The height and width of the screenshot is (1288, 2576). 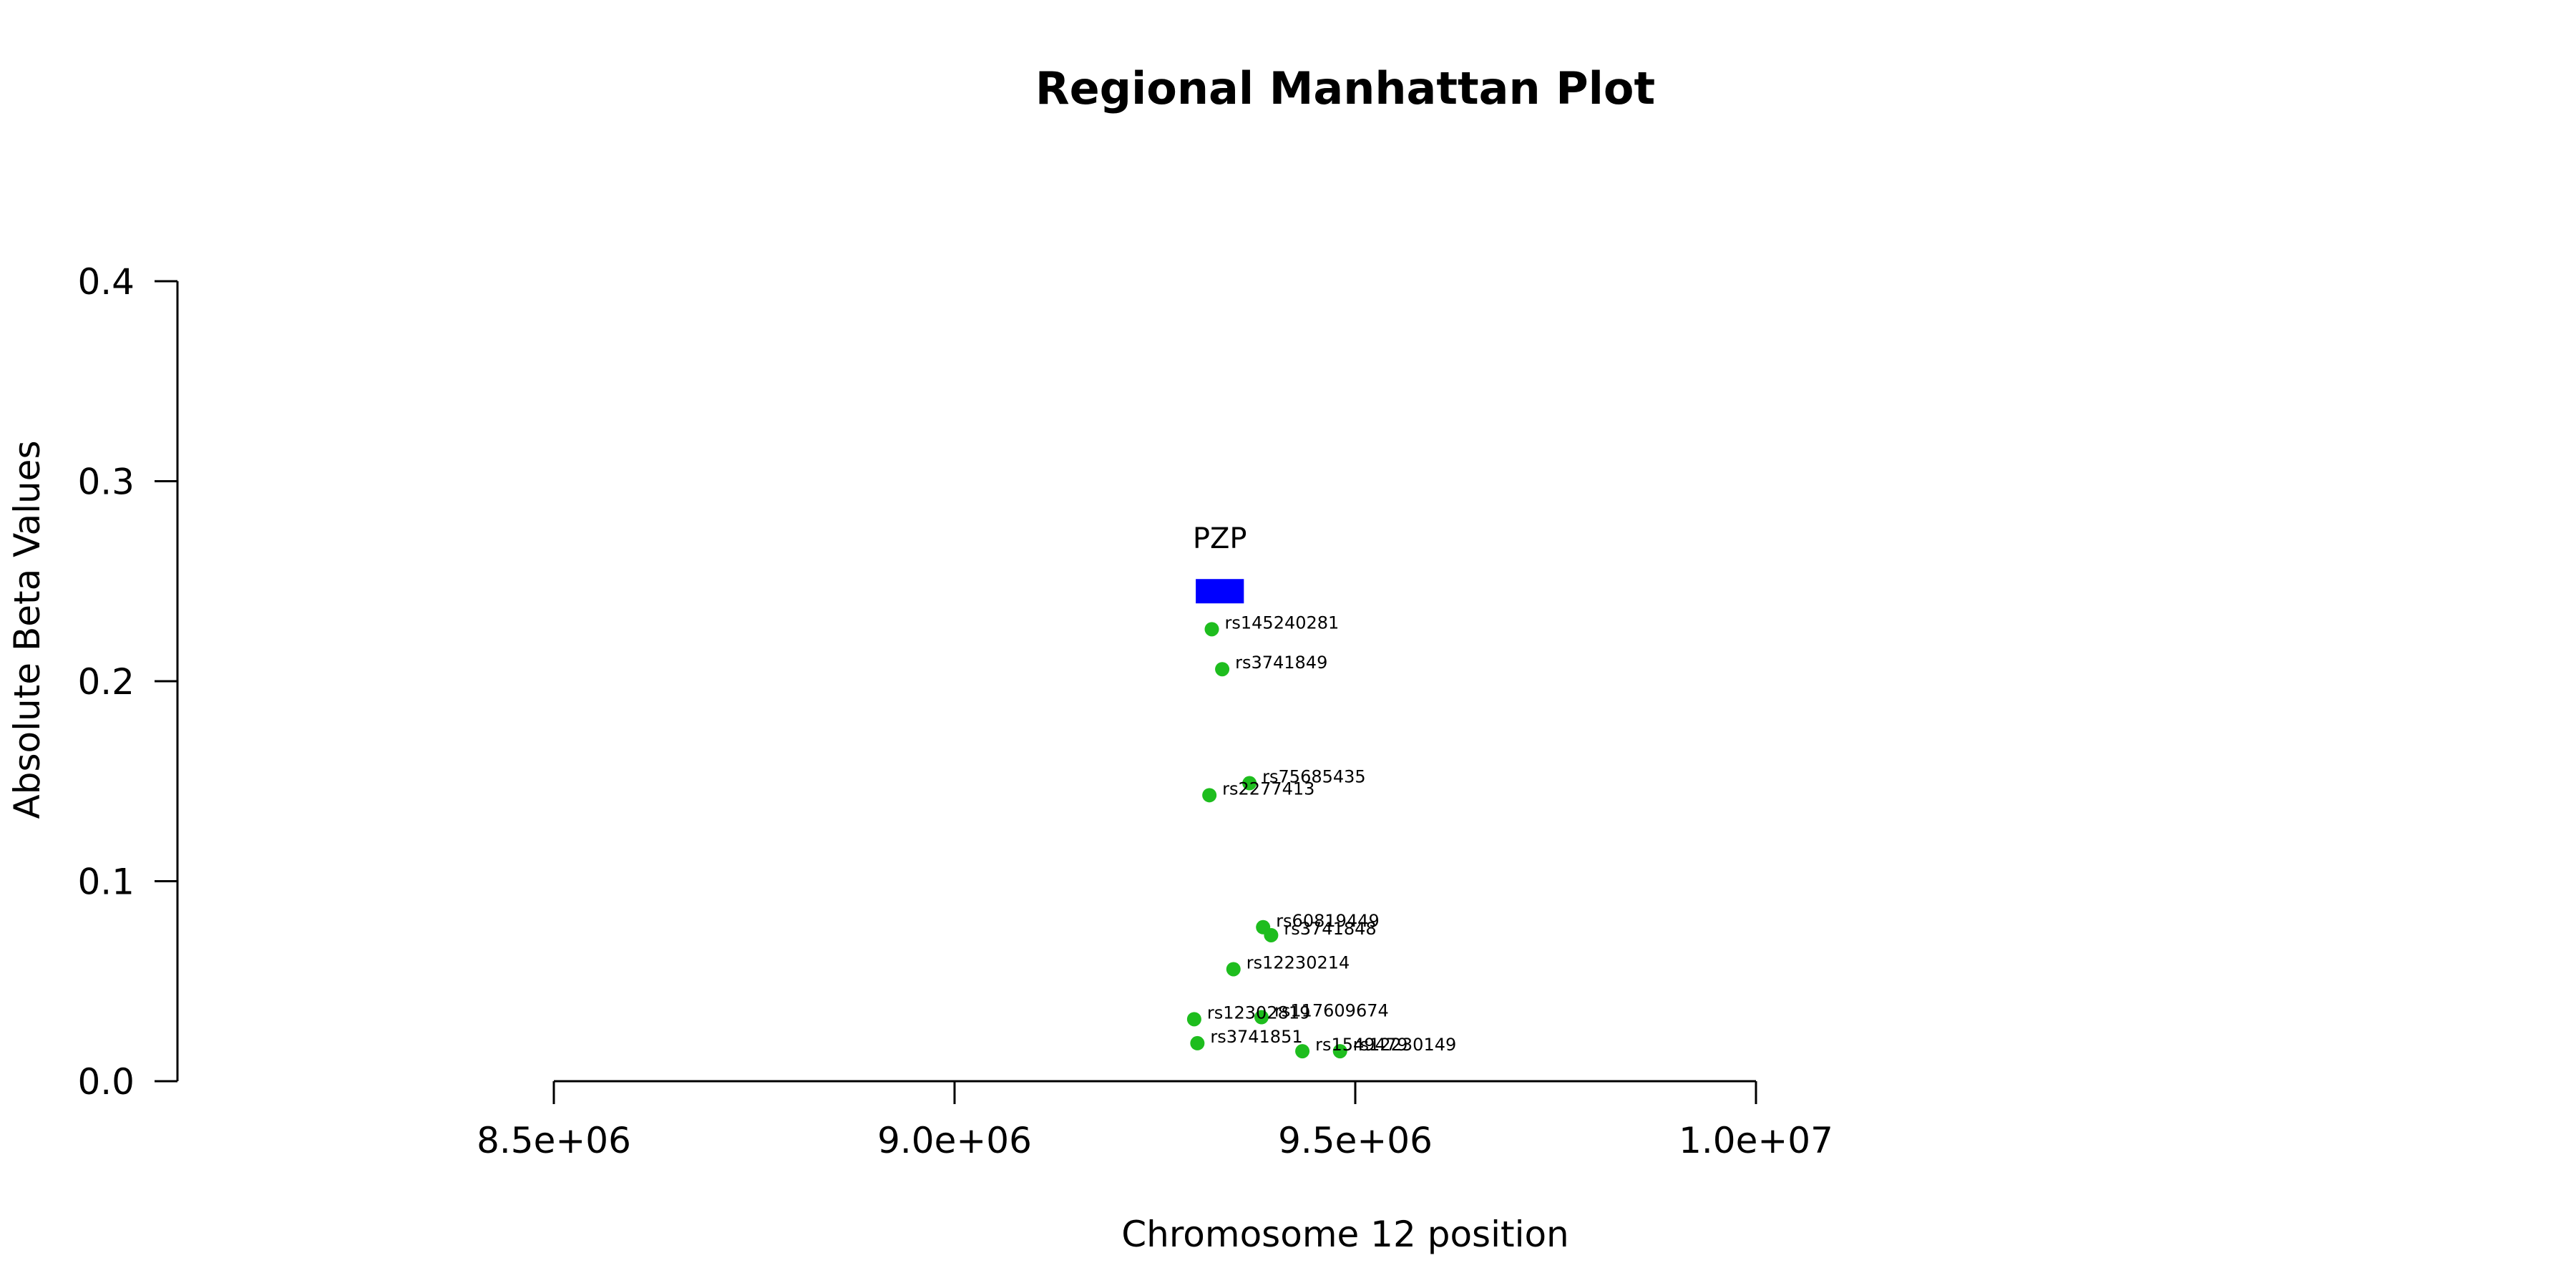 I want to click on snp-label: rs2277413, so click(x=1268, y=789).